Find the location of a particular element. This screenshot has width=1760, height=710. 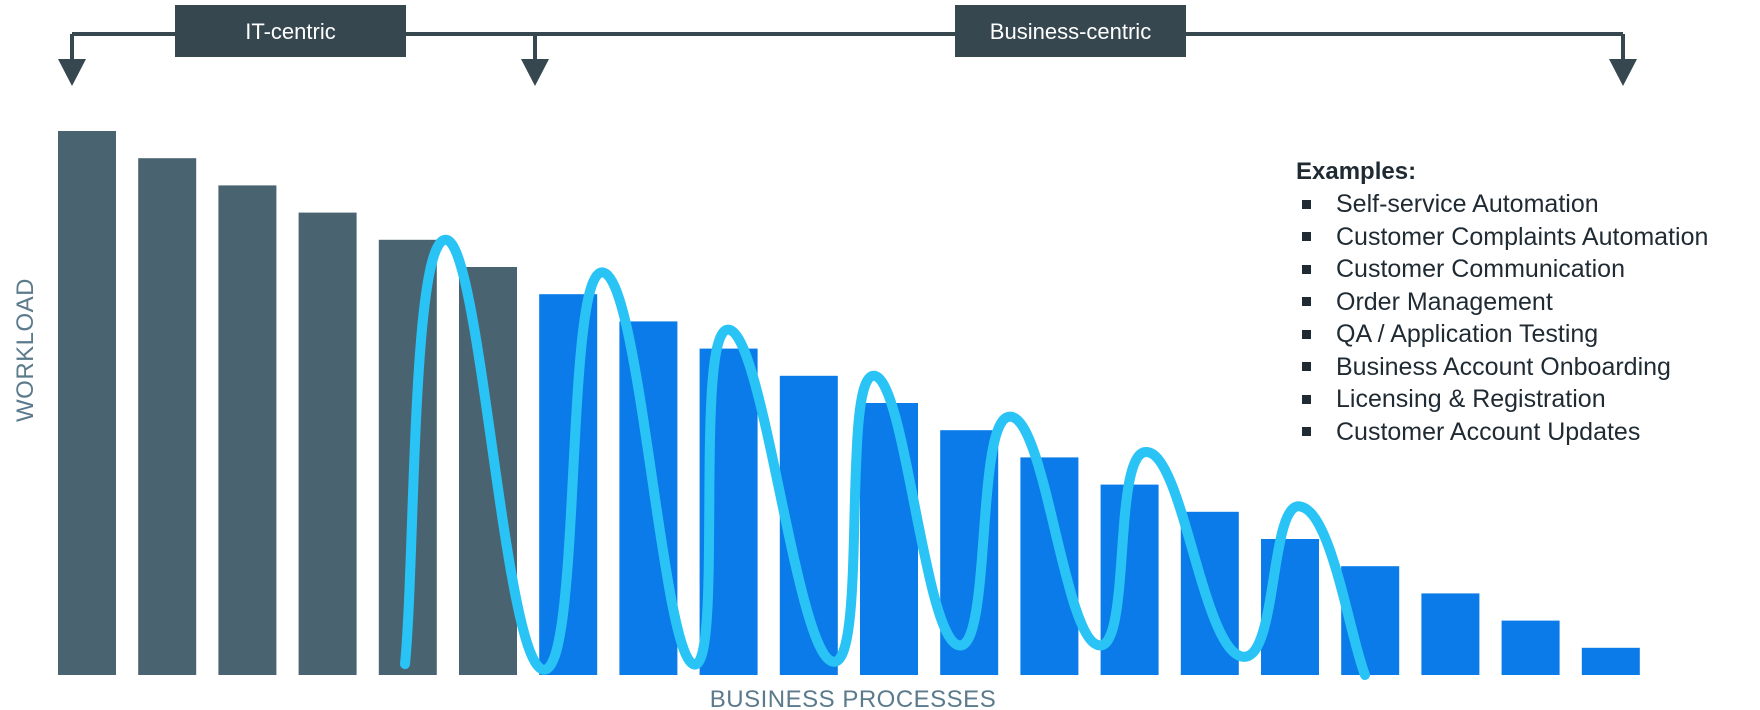

it-centric-label: IT-centric is located at coordinates (290, 31).